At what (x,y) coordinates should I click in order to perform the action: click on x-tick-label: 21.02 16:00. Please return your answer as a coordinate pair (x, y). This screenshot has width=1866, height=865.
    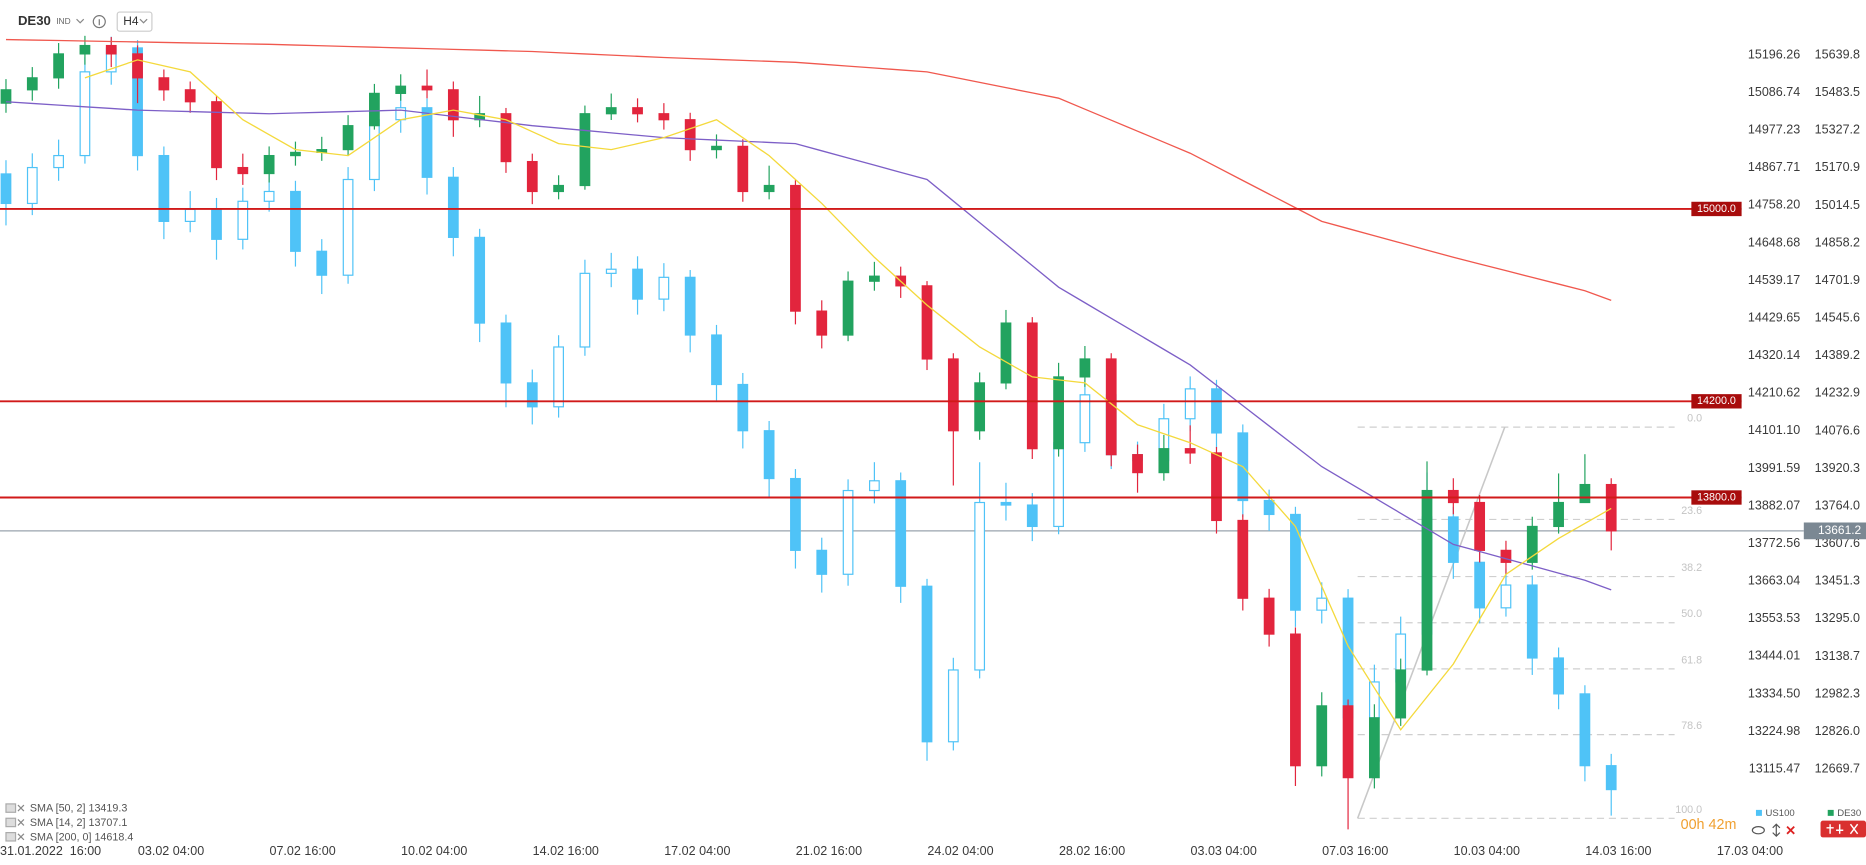
    Looking at the image, I should click on (829, 851).